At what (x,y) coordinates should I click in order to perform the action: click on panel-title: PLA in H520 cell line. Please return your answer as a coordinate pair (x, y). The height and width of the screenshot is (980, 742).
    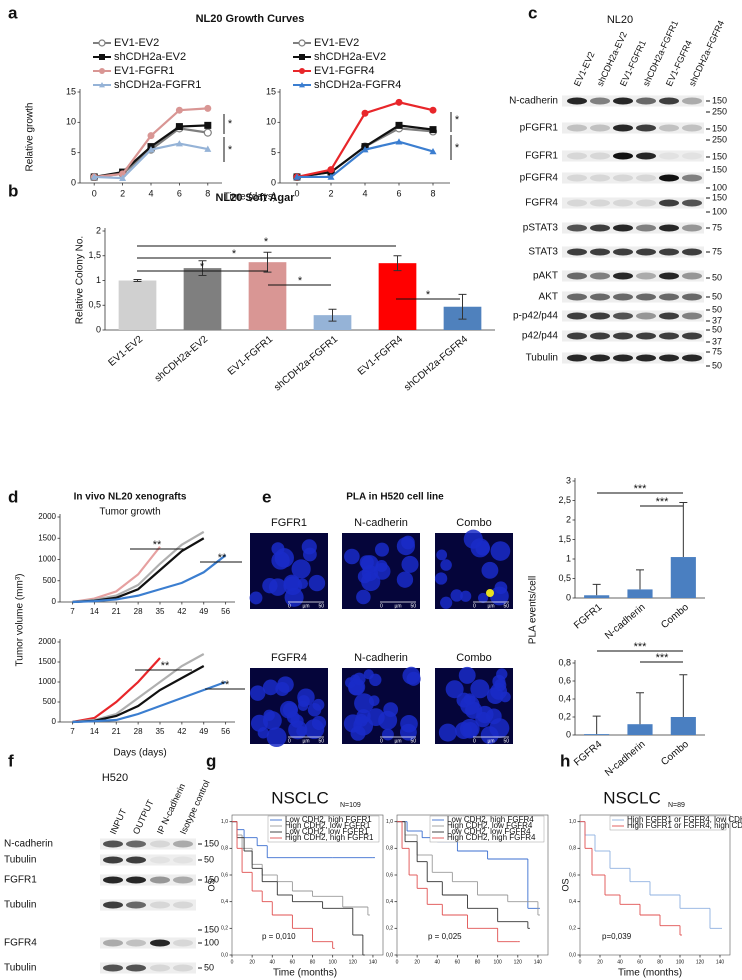
    Looking at the image, I should click on (395, 497).